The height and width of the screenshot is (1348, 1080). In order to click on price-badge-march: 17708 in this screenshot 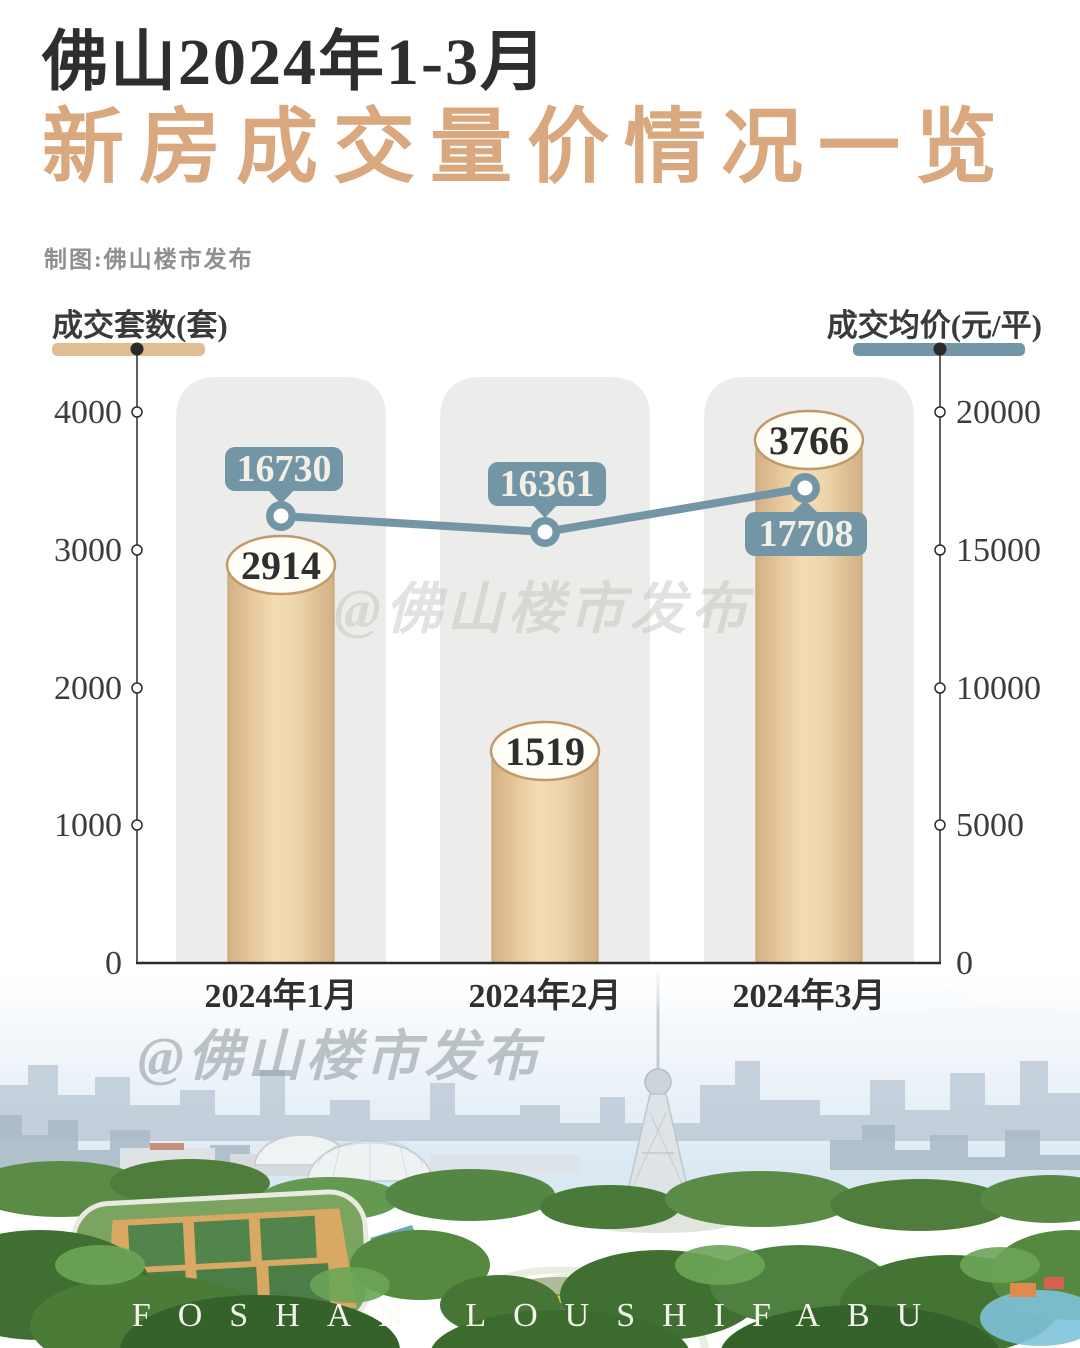, I will do `click(806, 528)`.